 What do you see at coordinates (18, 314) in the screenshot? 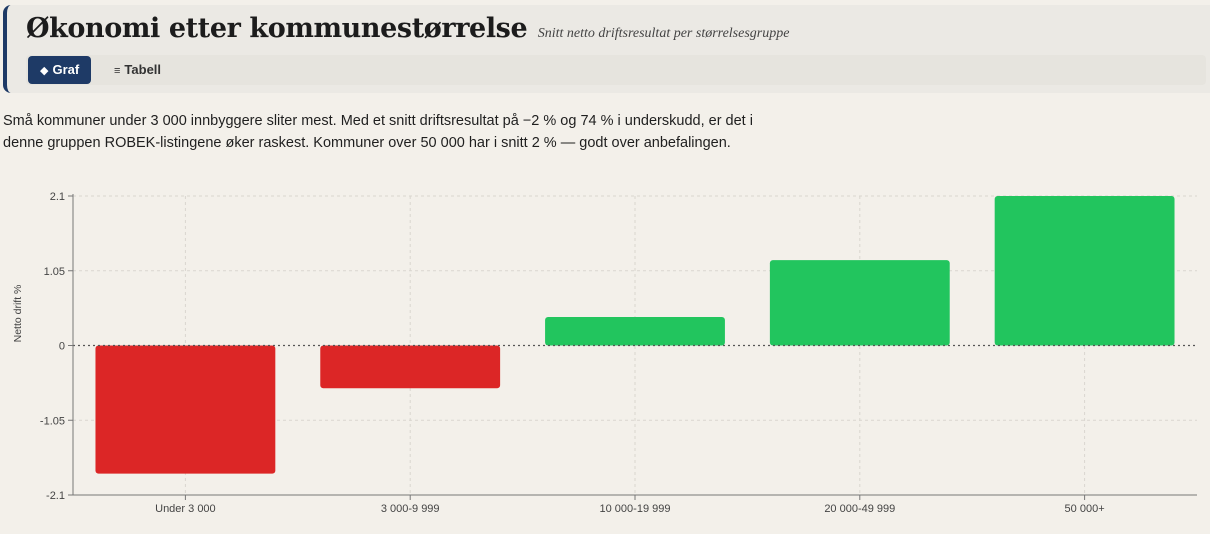
I see `y-axis-title: Netto drift %` at bounding box center [18, 314].